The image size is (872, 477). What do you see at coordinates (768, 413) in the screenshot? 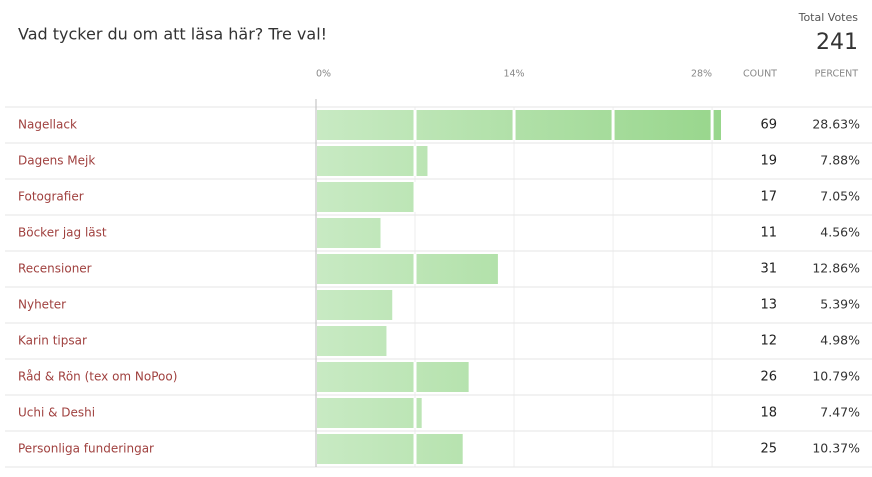
I see `vote-count: 18` at bounding box center [768, 413].